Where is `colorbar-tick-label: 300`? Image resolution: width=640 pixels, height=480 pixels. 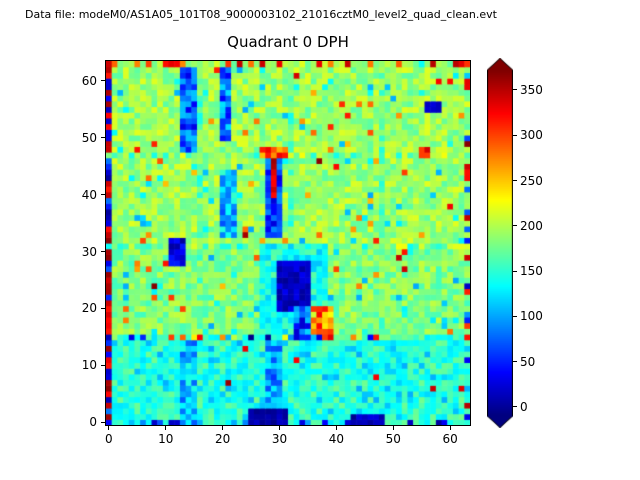 colorbar-tick-label: 300 is located at coordinates (531, 135).